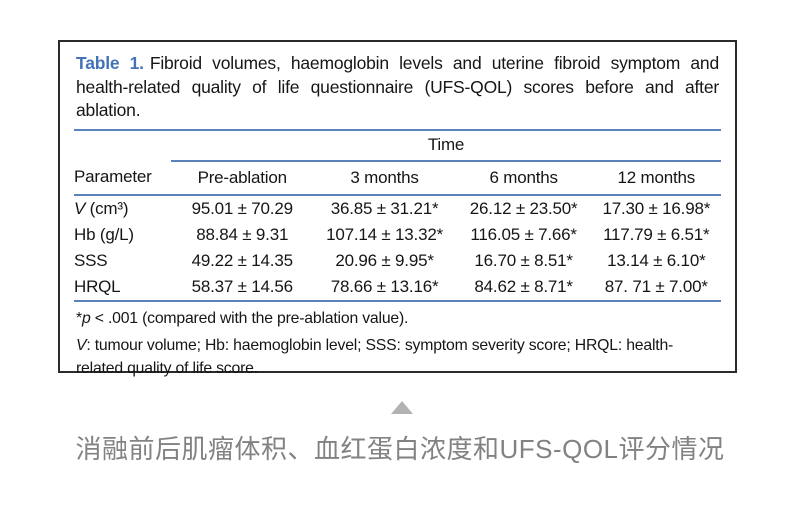 Image resolution: width=800 pixels, height=515 pixels. Describe the element at coordinates (242, 208) in the screenshot. I see `table-cell: 95.01 ± 70.29` at that location.